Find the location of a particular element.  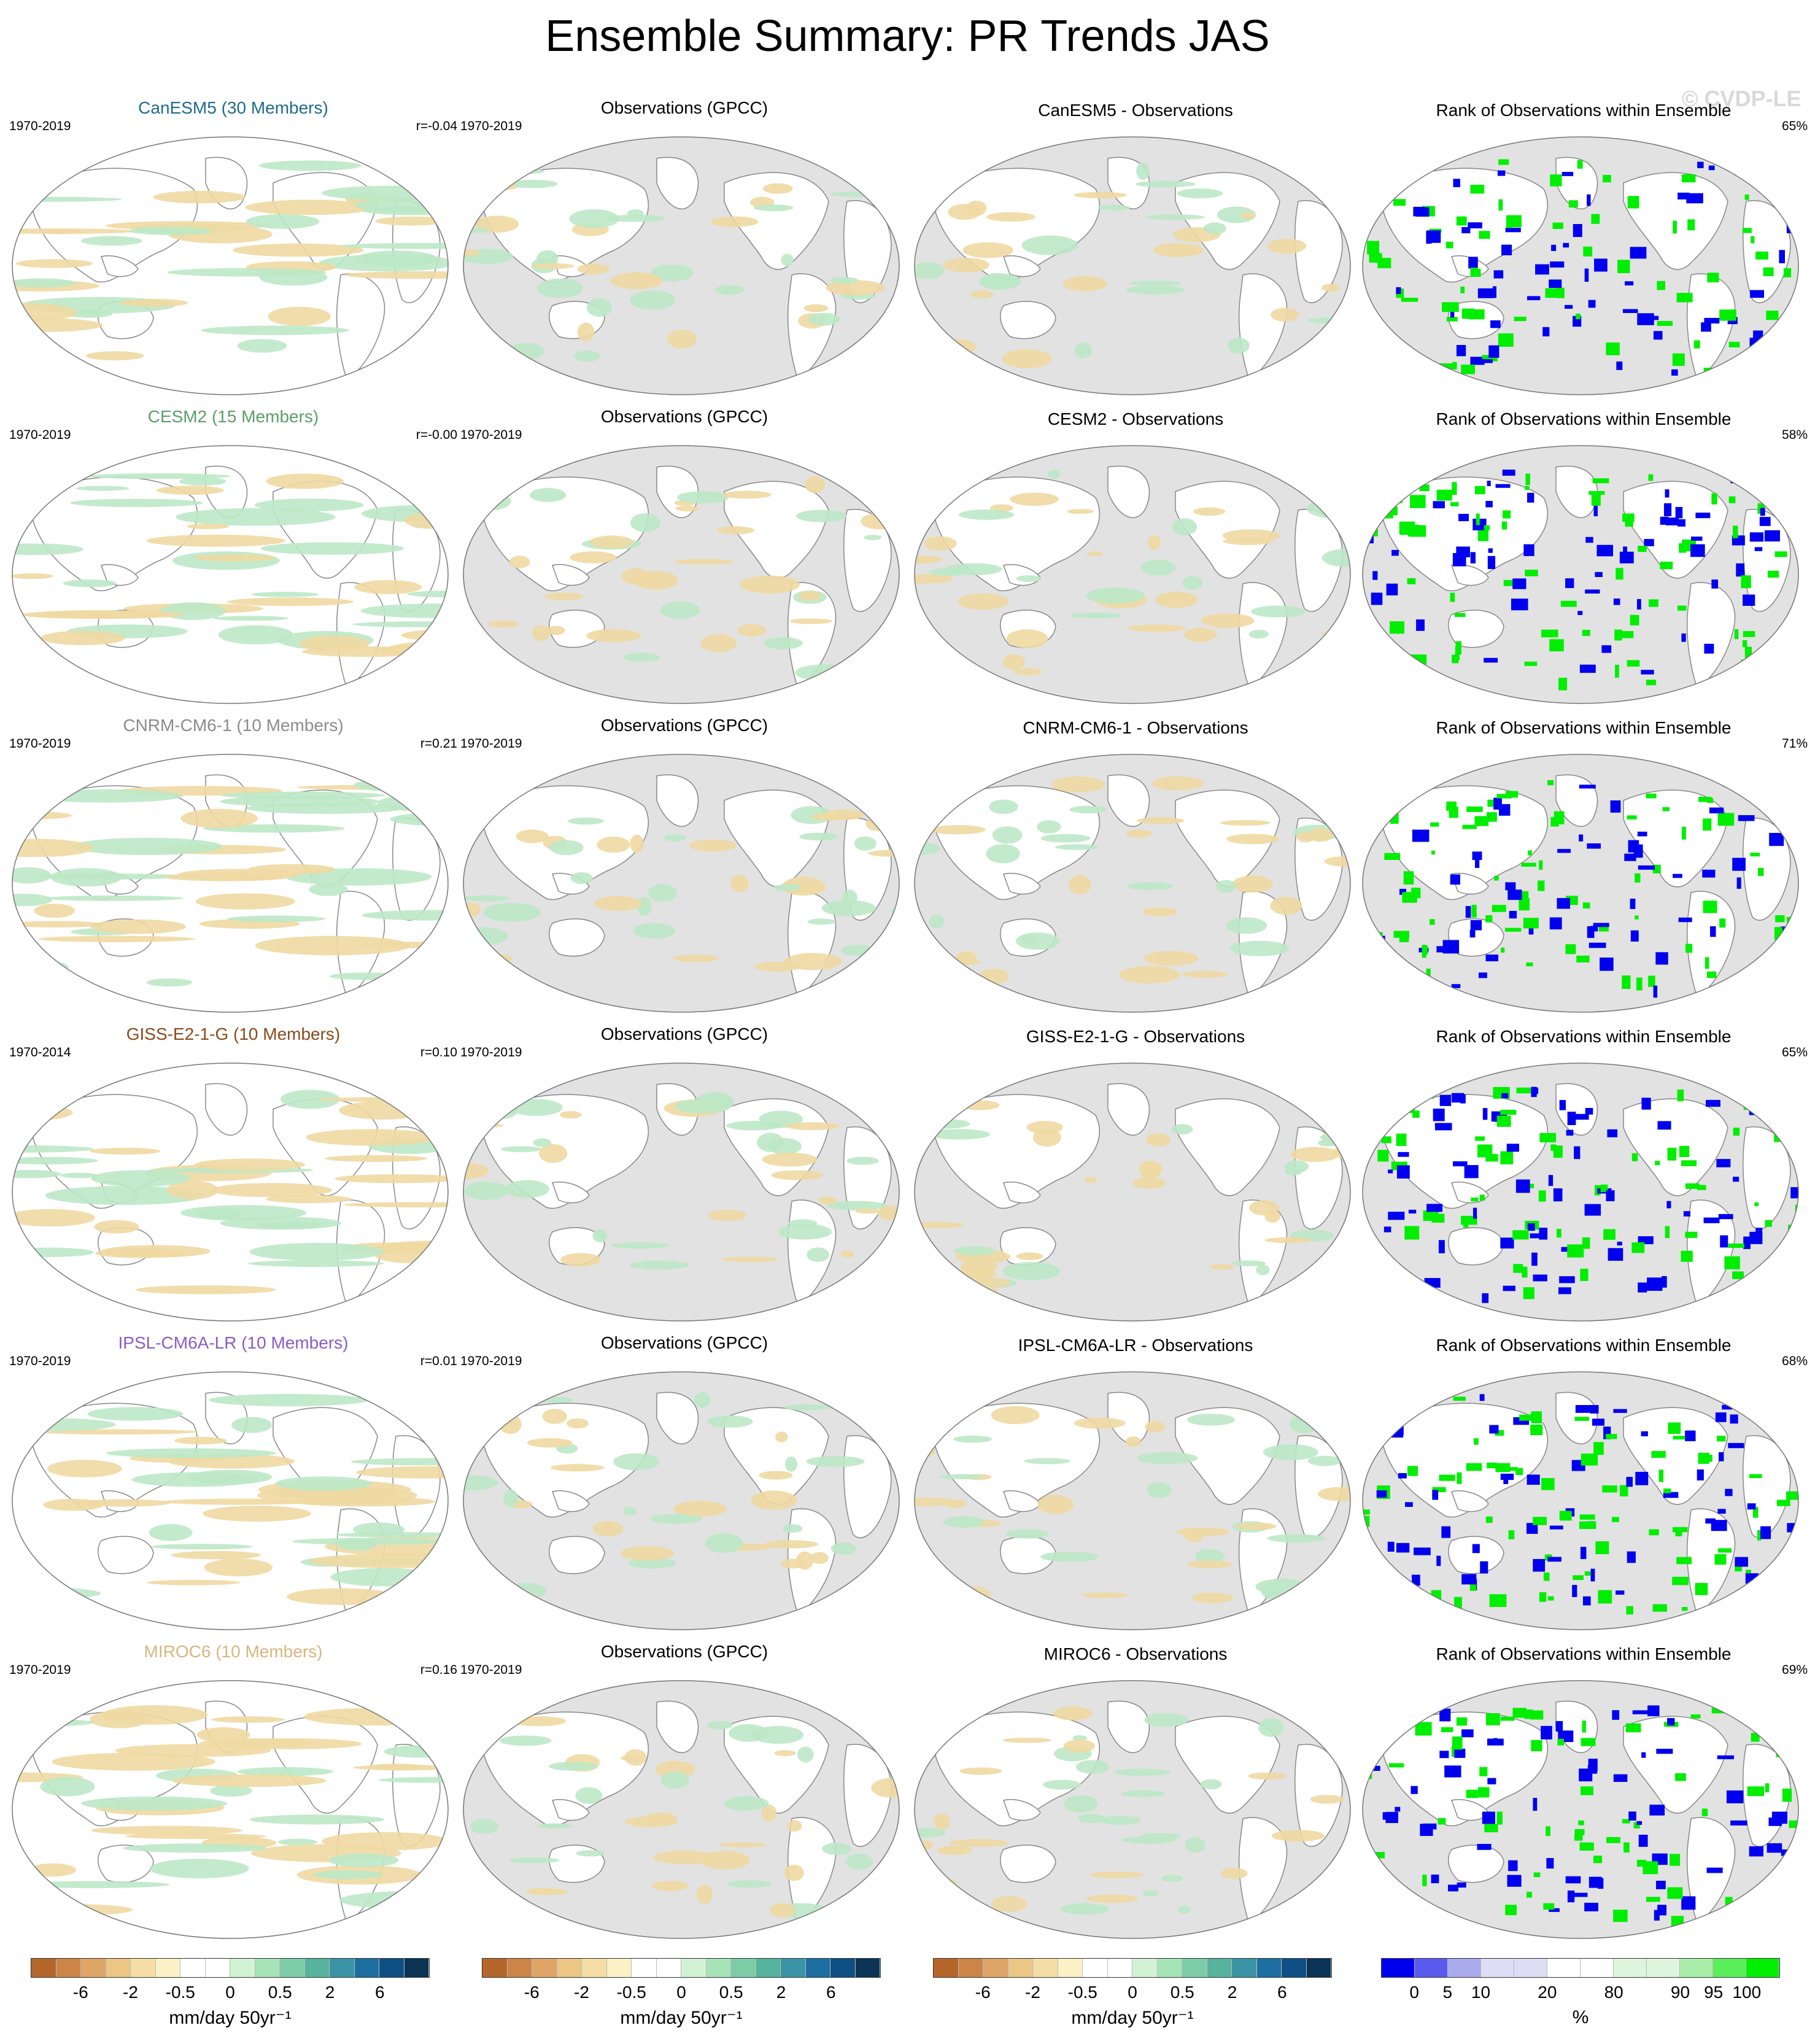

panel-title: Observations (GPCC) is located at coordinates (684, 725).